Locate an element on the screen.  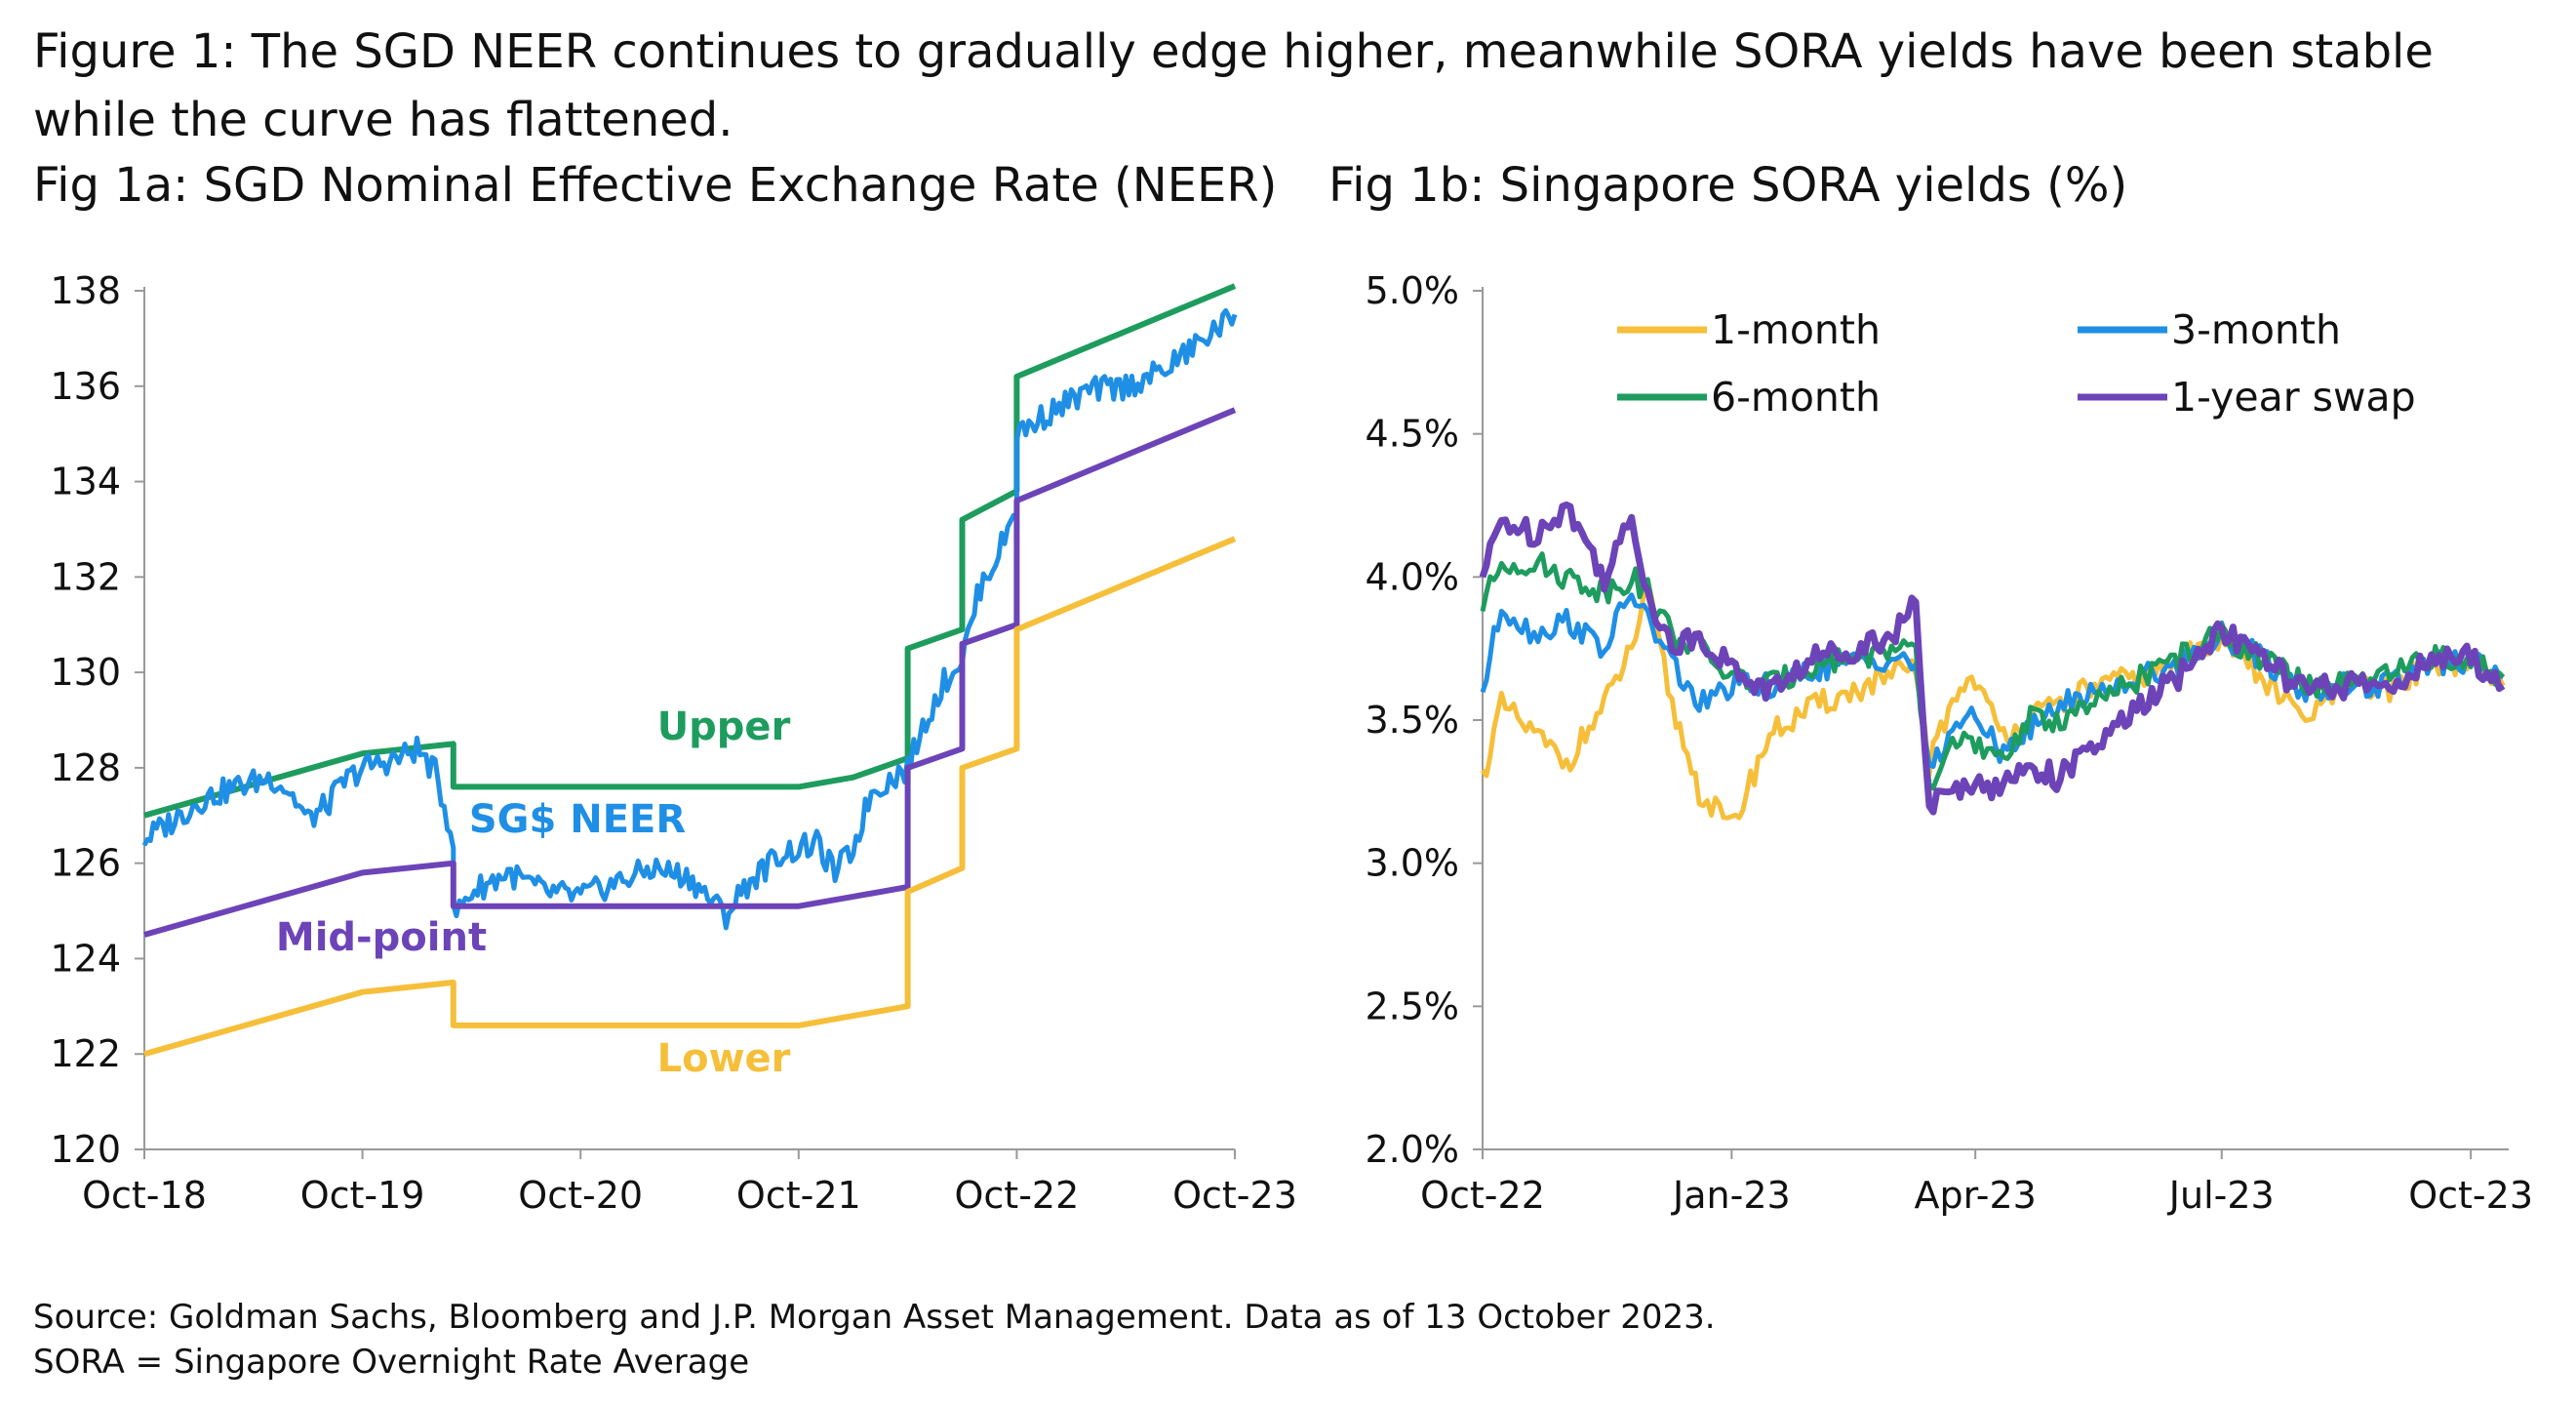
sora-y-tick-label: 3.5% is located at coordinates (1412, 720).